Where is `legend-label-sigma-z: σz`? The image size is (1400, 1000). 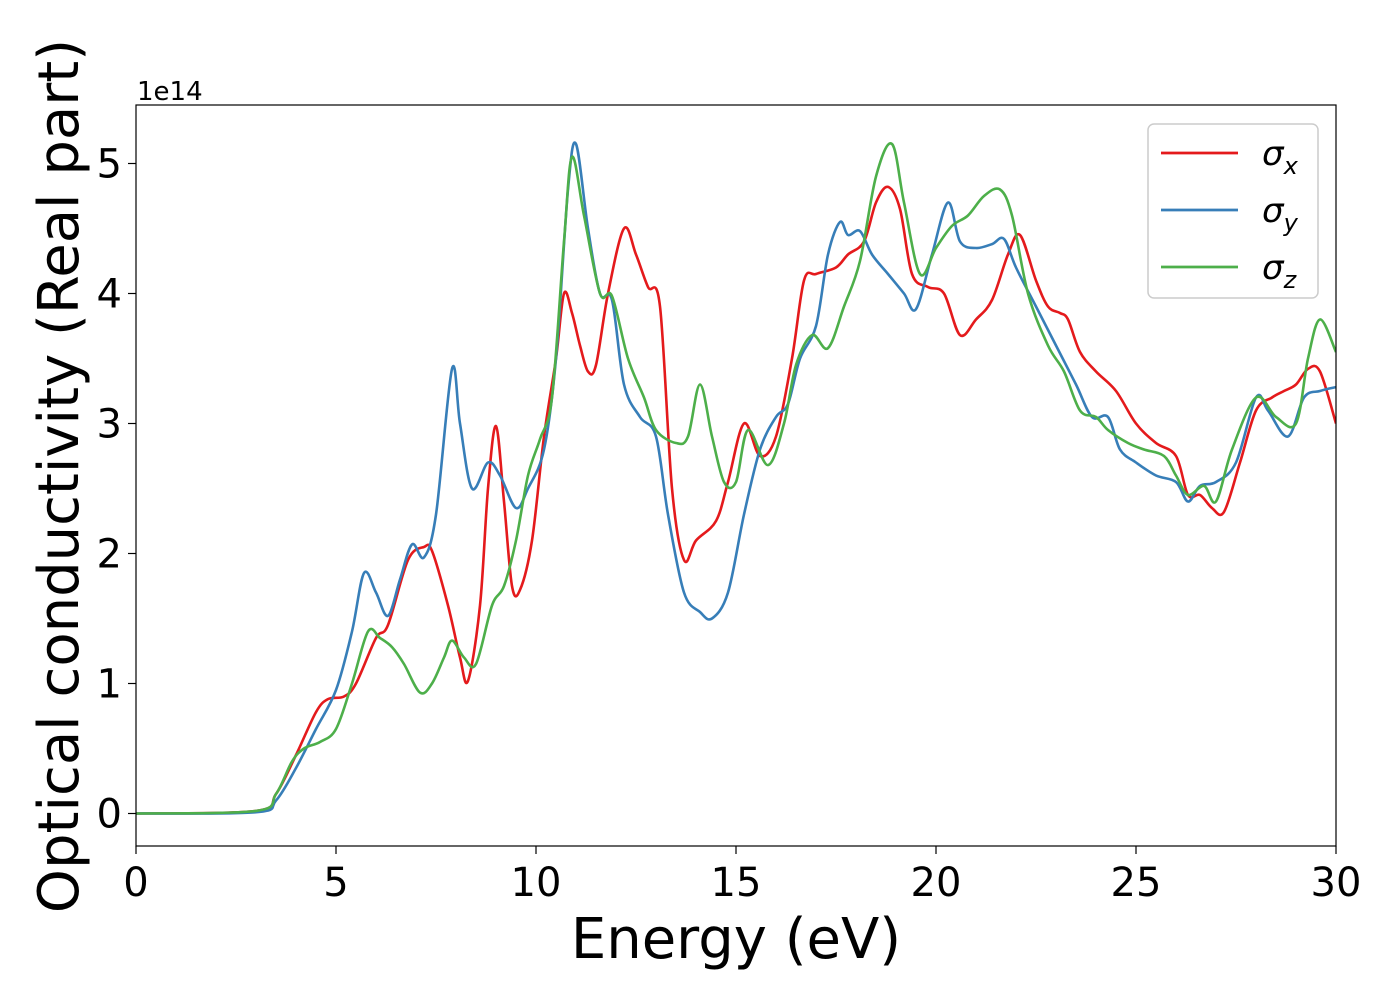 legend-label-sigma-z: σz is located at coordinates (1280, 271).